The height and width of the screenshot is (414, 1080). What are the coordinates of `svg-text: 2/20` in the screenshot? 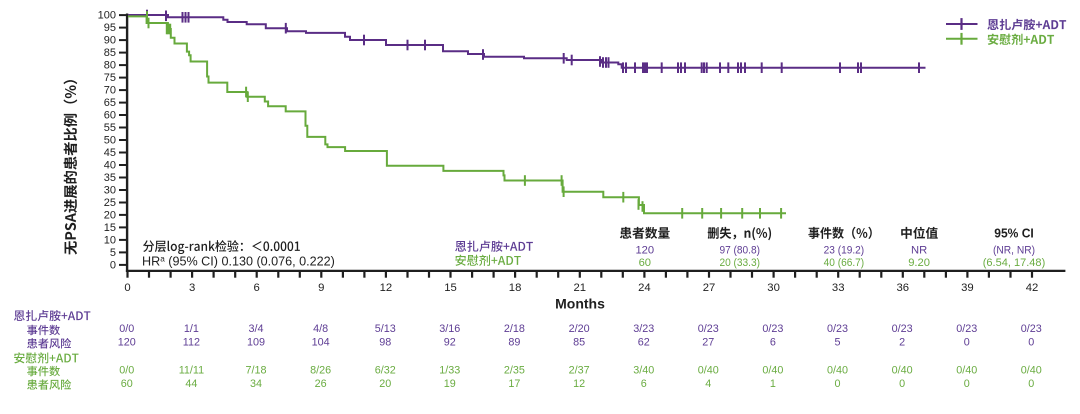 It's located at (579, 329).